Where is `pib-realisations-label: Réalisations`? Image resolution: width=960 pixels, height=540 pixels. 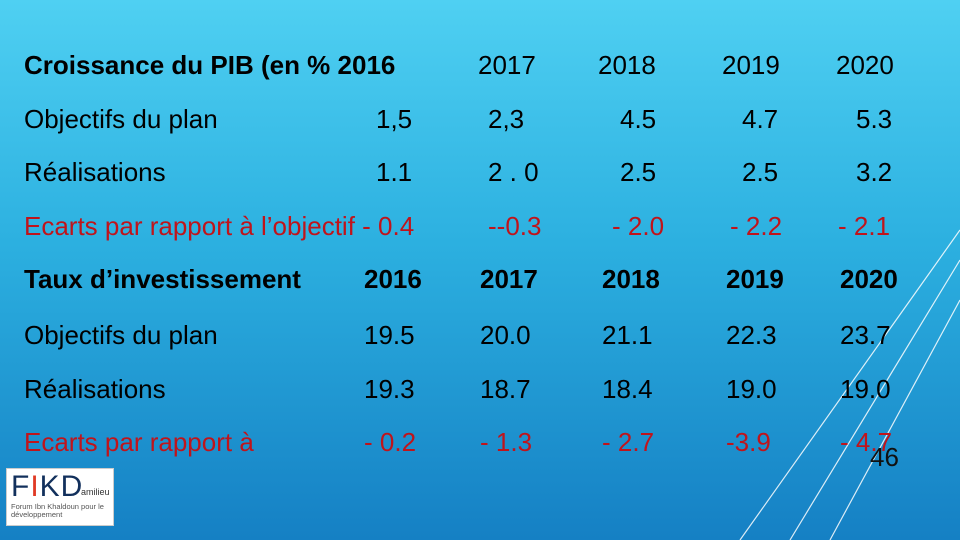
pib-realisations-label: Réalisations is located at coordinates (95, 172).